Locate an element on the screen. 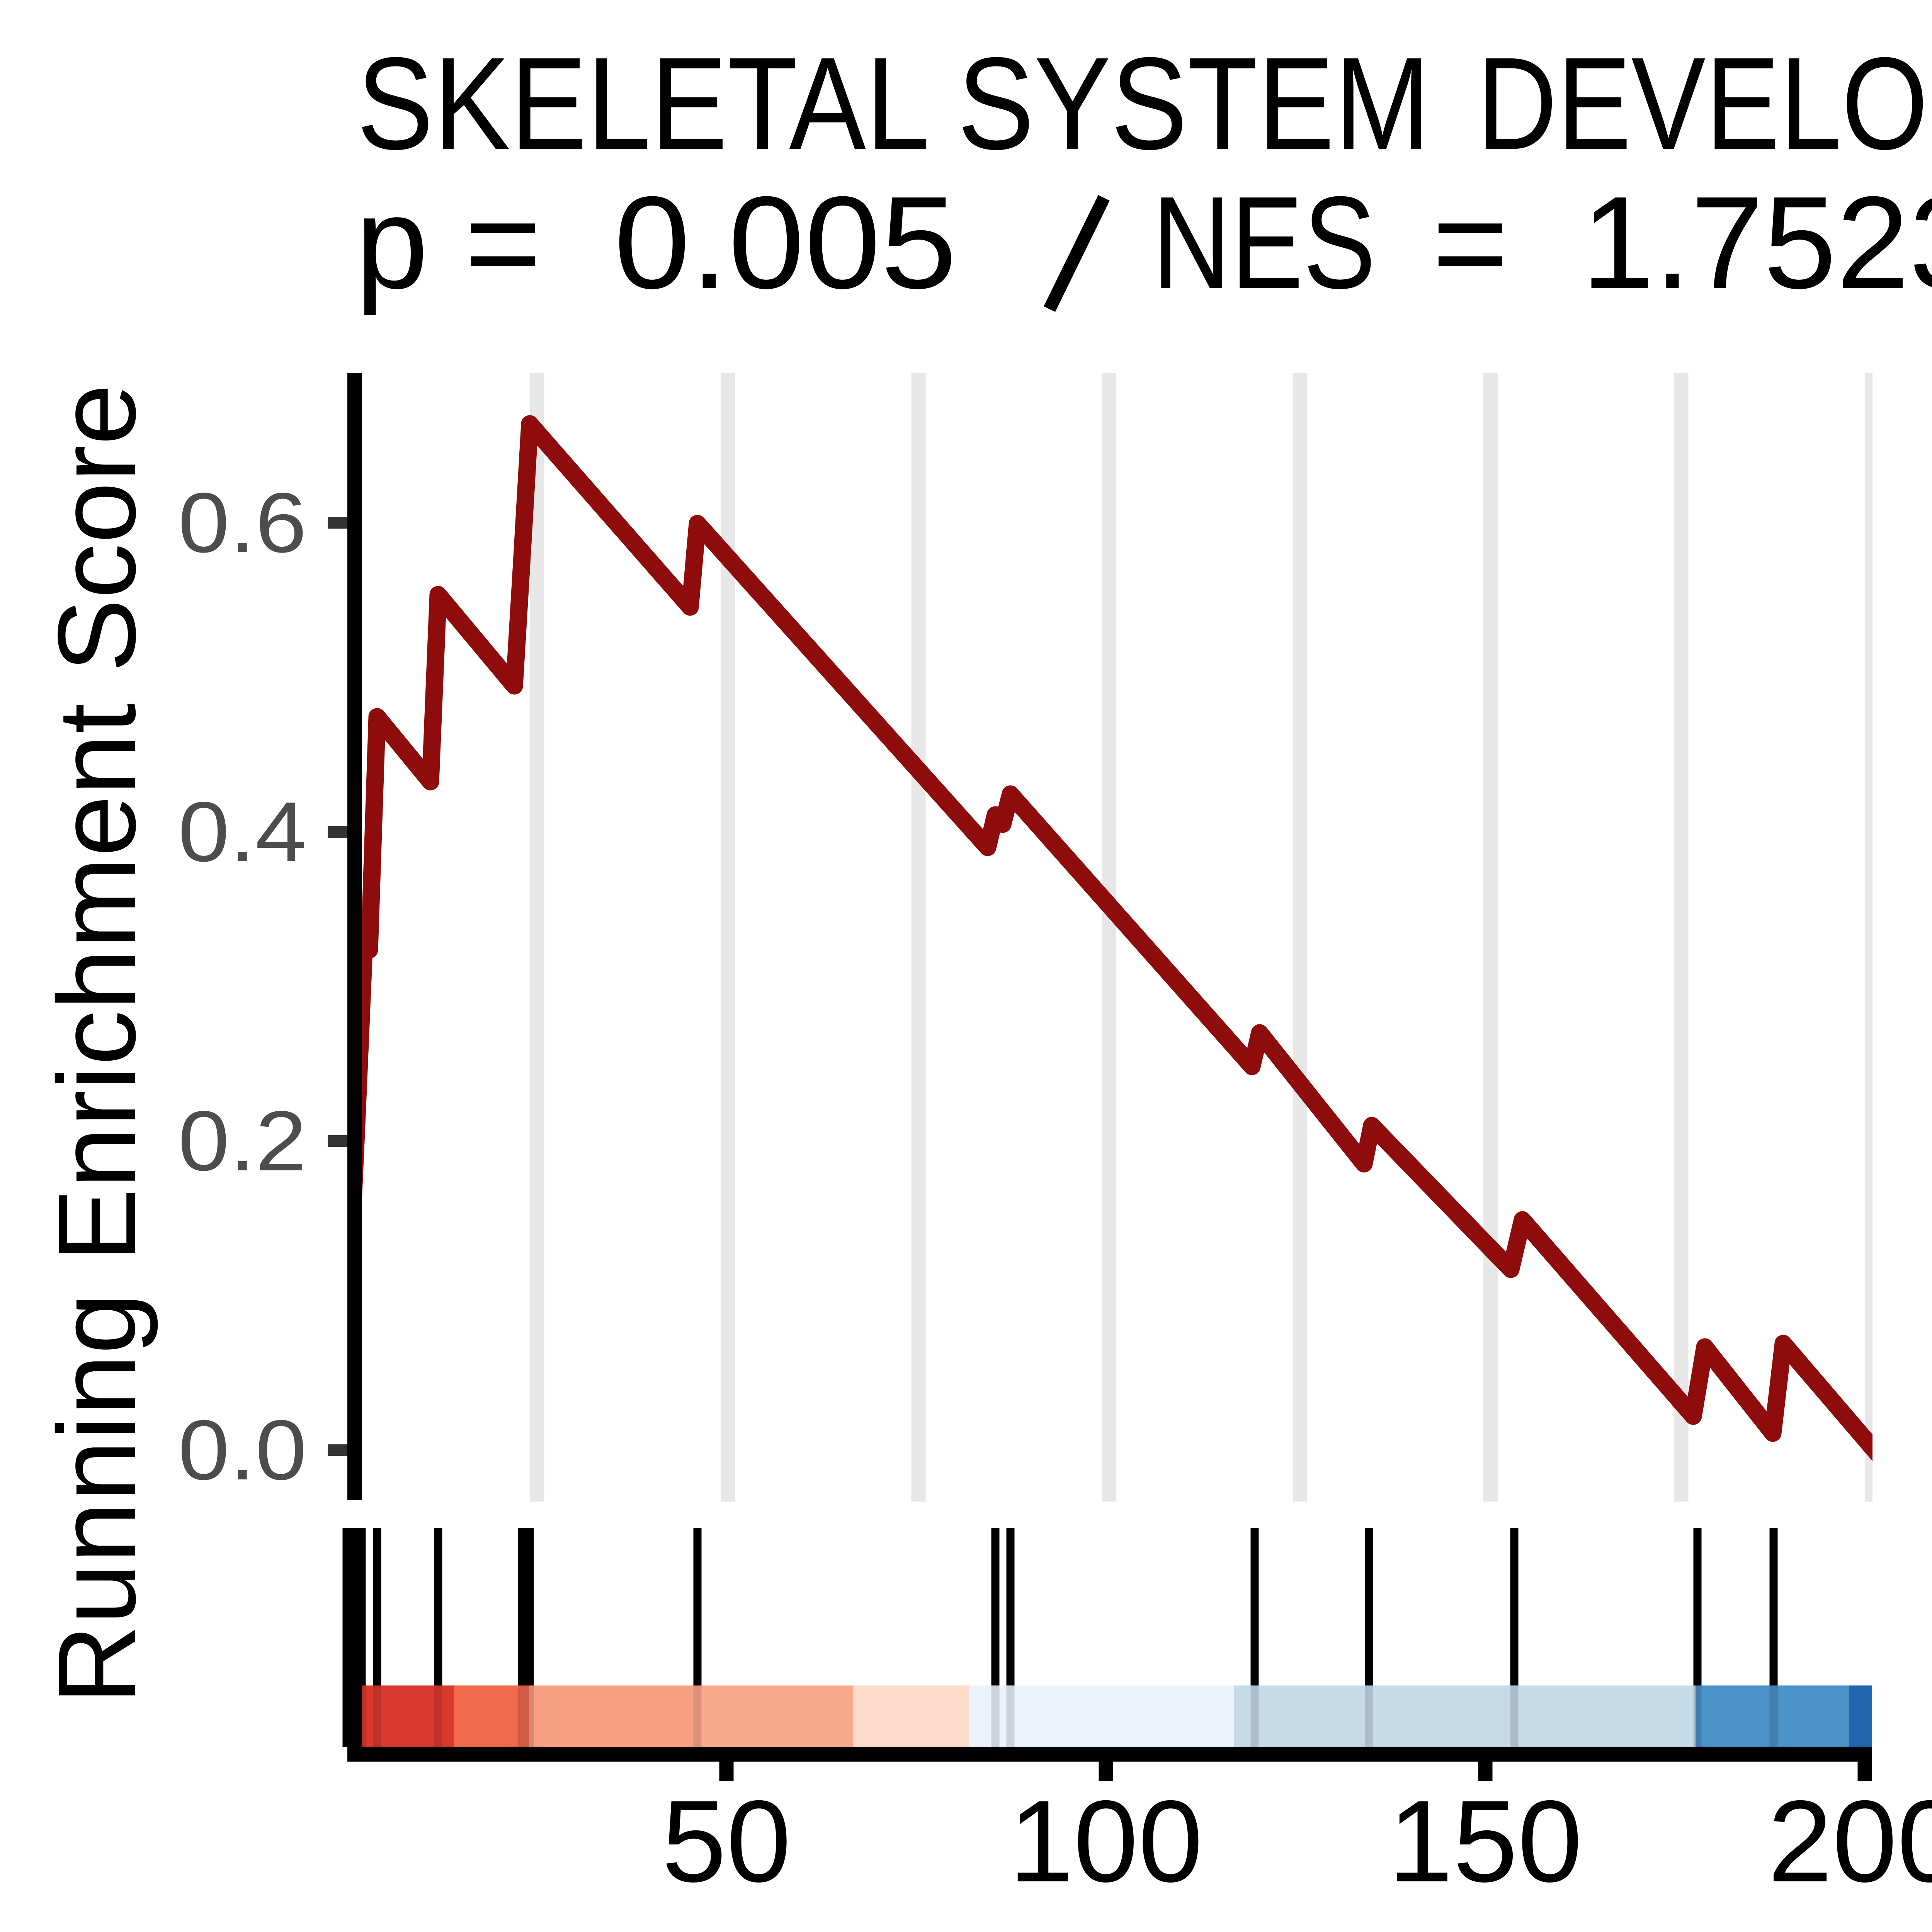  svg-text: 100 is located at coordinates (1106, 1841).